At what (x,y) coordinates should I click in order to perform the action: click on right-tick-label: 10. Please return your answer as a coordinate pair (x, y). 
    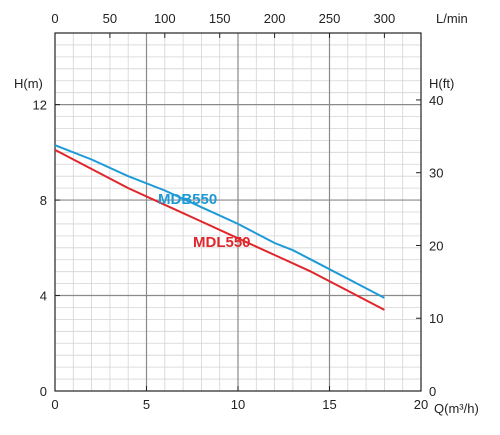
    Looking at the image, I should click on (436, 318).